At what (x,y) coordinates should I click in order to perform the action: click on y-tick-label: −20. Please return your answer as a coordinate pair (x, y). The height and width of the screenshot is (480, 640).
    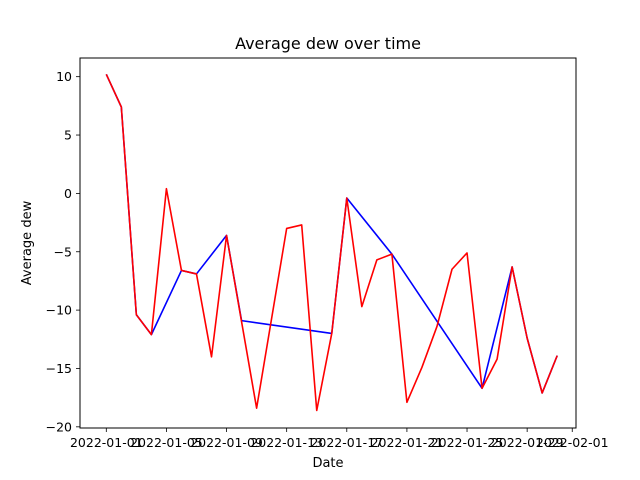
    Looking at the image, I should click on (59, 426).